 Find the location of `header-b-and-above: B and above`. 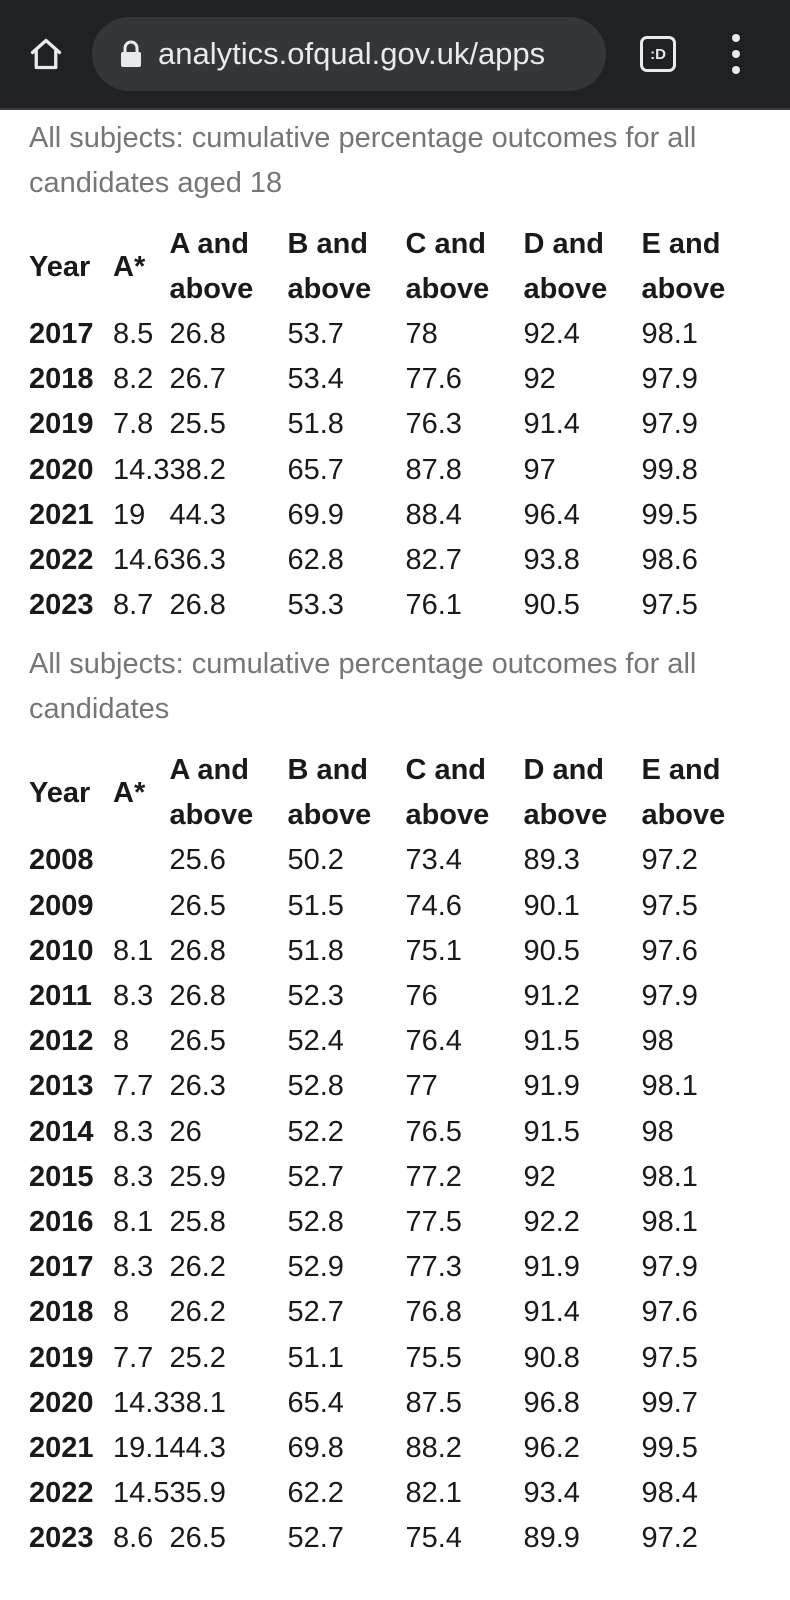

header-b-and-above: B and above is located at coordinates (329, 793).